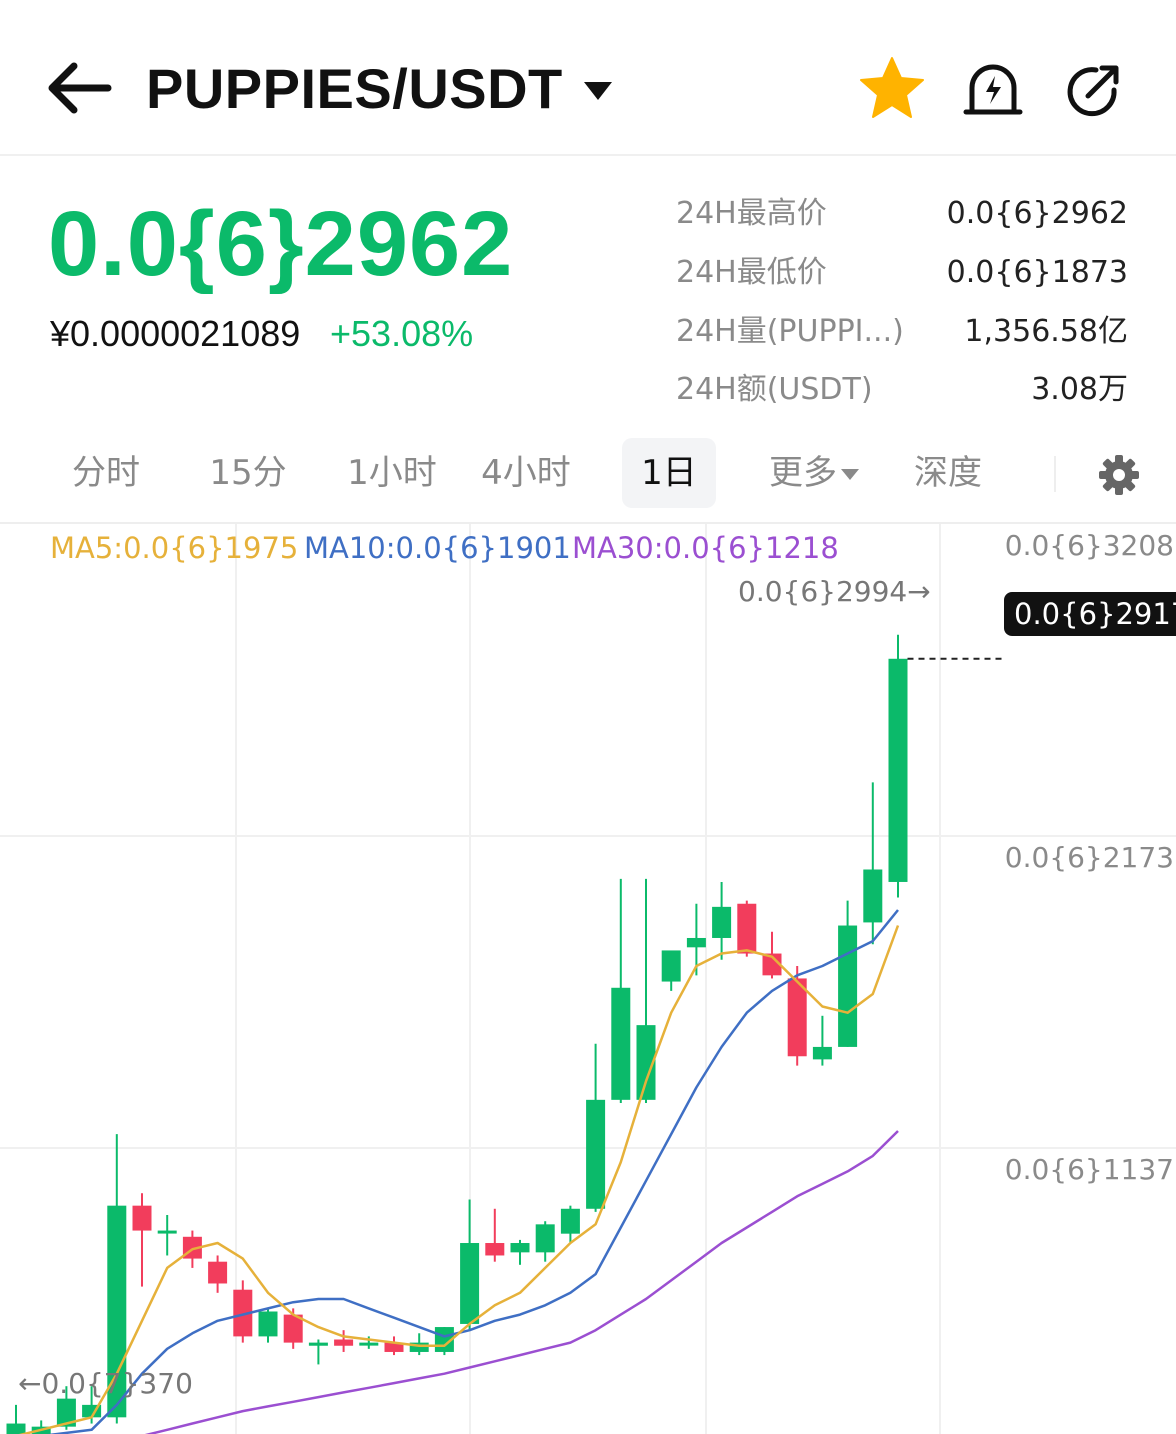 Image resolution: width=1176 pixels, height=1434 pixels. I want to click on stat-label: 24H量(PUPPI...), so click(790, 331).